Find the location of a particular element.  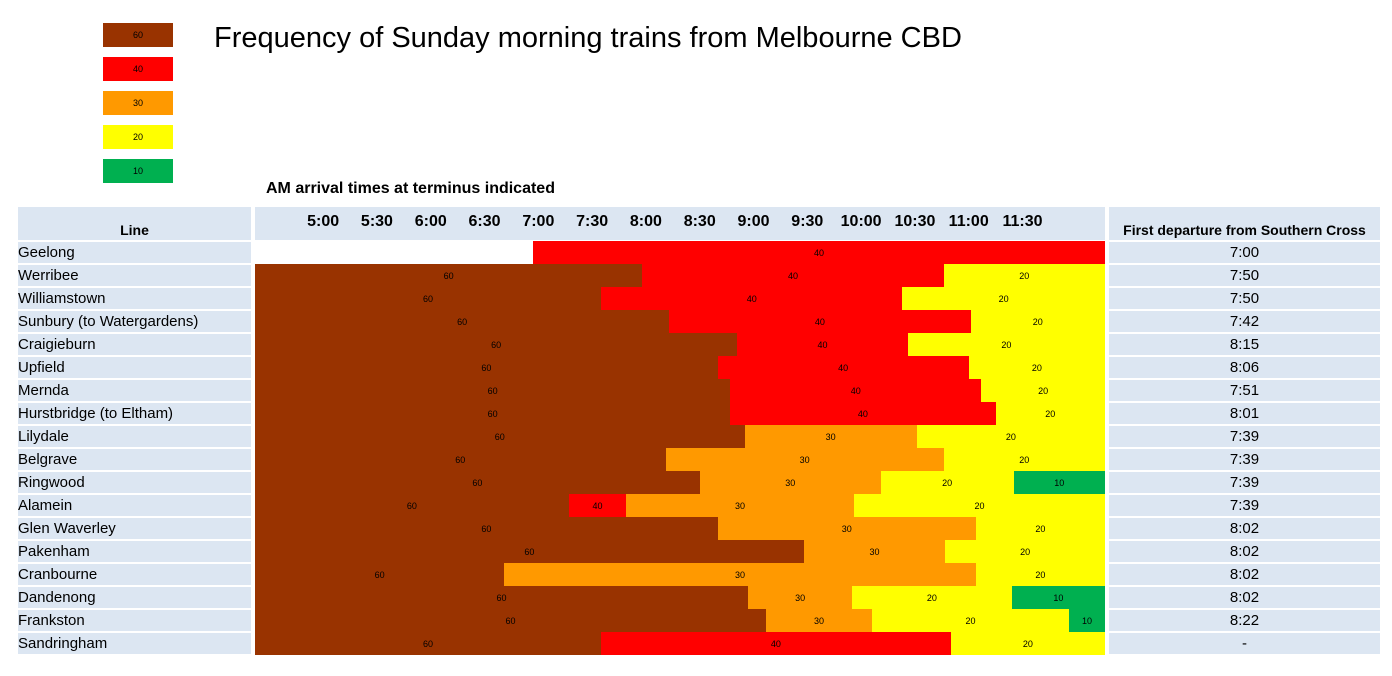

line-name: Ringwood is located at coordinates (134, 482).